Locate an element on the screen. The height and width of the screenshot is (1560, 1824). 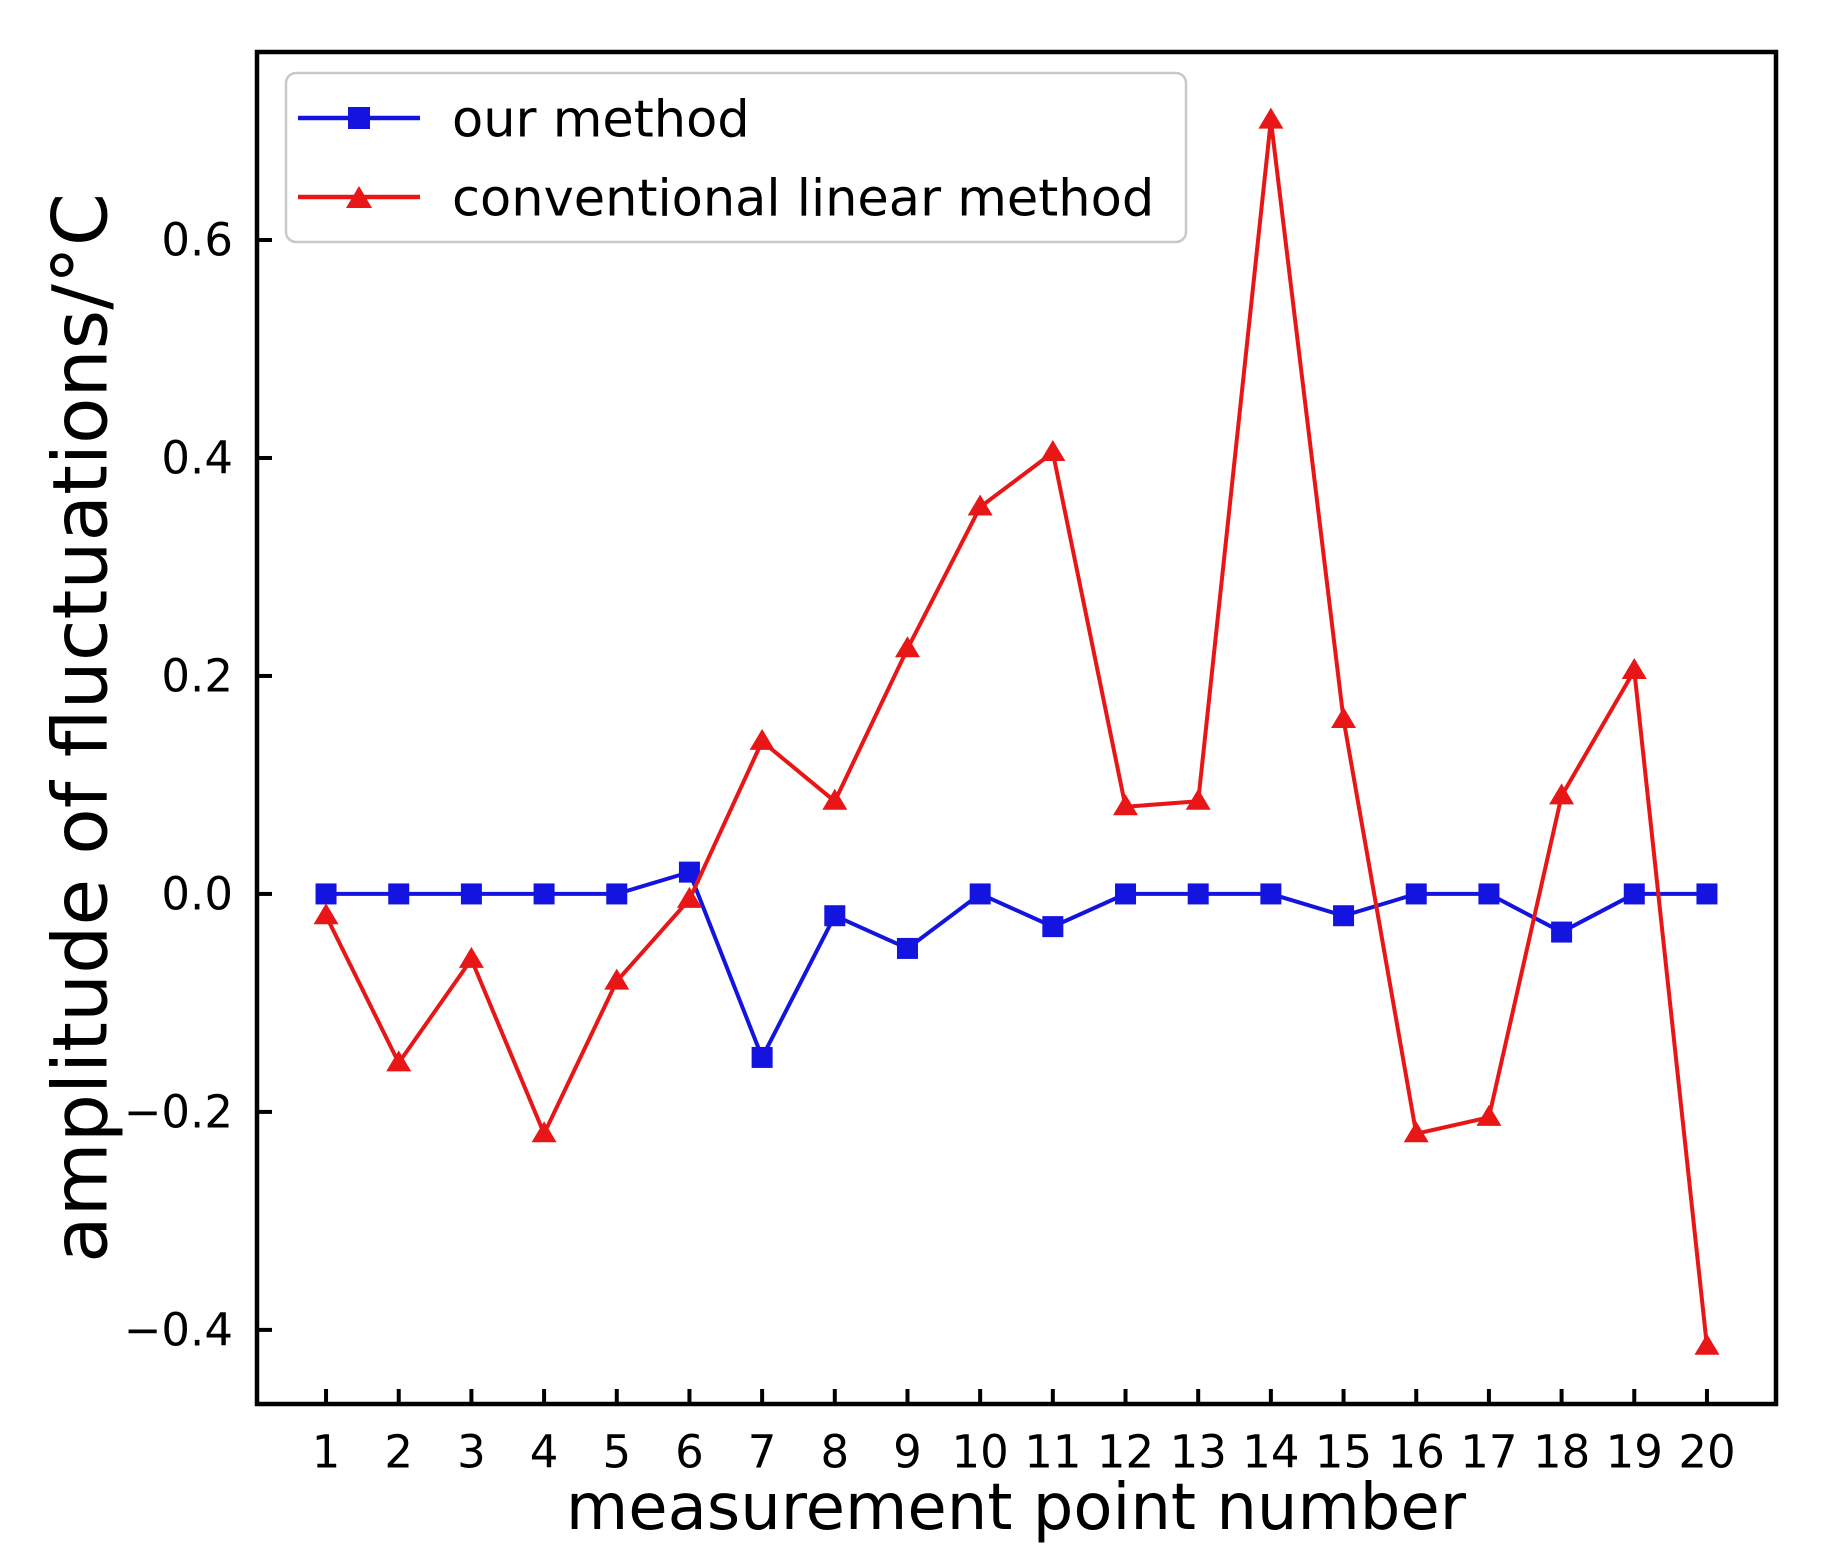
x-tick-label: 14 is located at coordinates (1270, 1452).